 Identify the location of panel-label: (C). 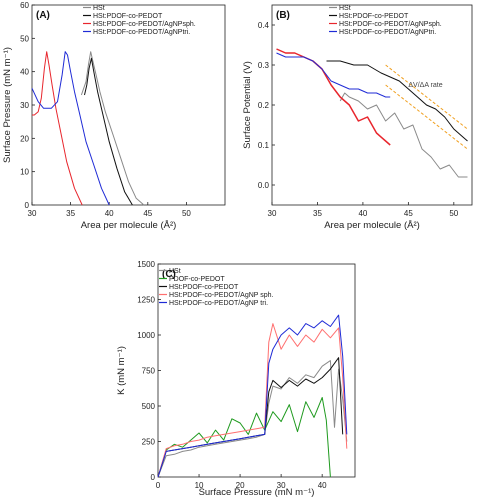
(169, 274).